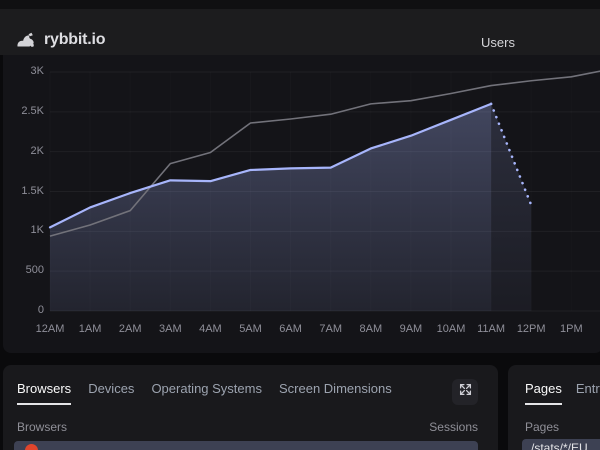 This screenshot has height=450, width=600. What do you see at coordinates (587, 388) in the screenshot?
I see `tab-entry-pages: Entry Pages` at bounding box center [587, 388].